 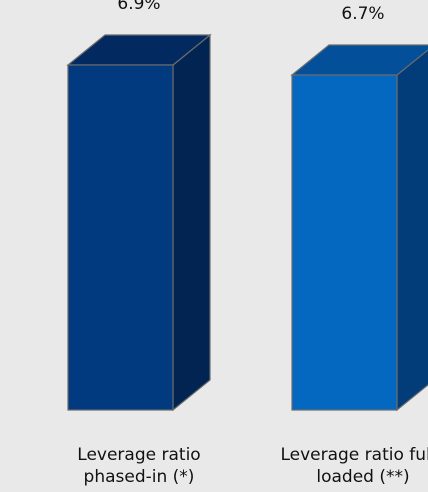 What do you see at coordinates (362, 477) in the screenshot?
I see `category-label-2-line-2: loaded (**)` at bounding box center [362, 477].